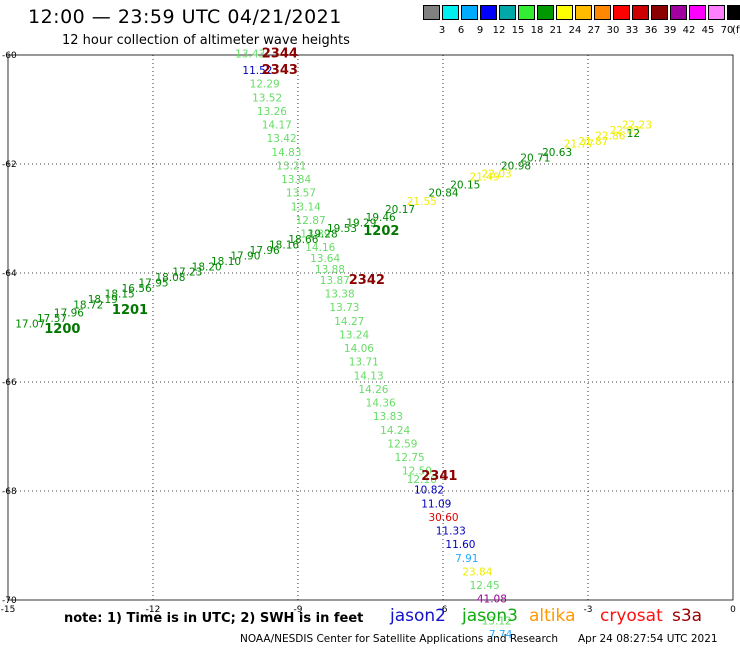 The image size is (740, 650). What do you see at coordinates (9, 383) in the screenshot?
I see `y-tick-label: -66` at bounding box center [9, 383].